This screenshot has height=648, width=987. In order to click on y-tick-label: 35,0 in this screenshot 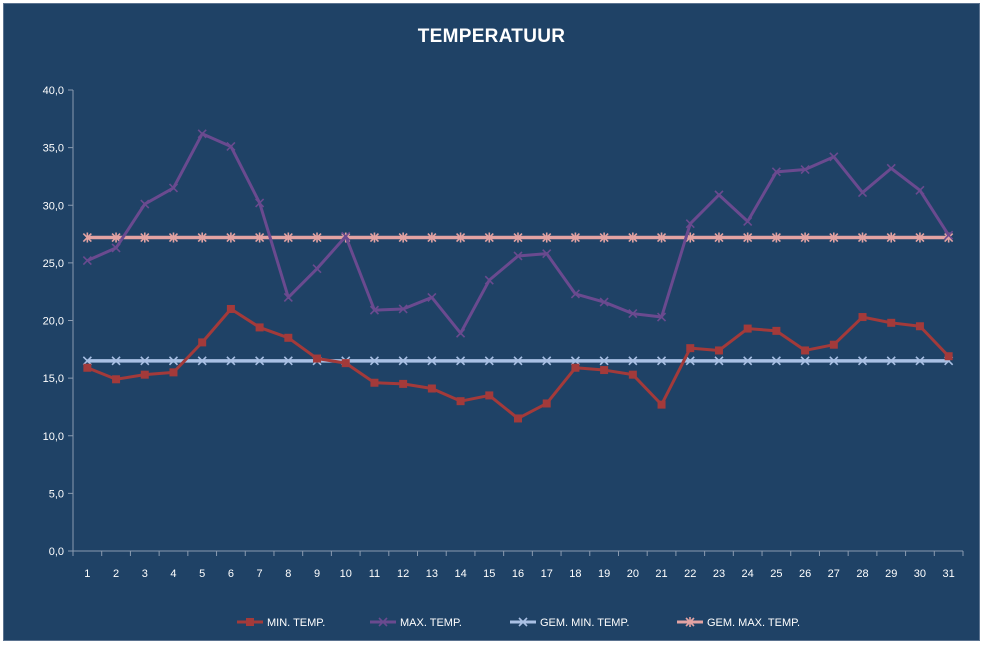, I will do `click(53, 149)`.